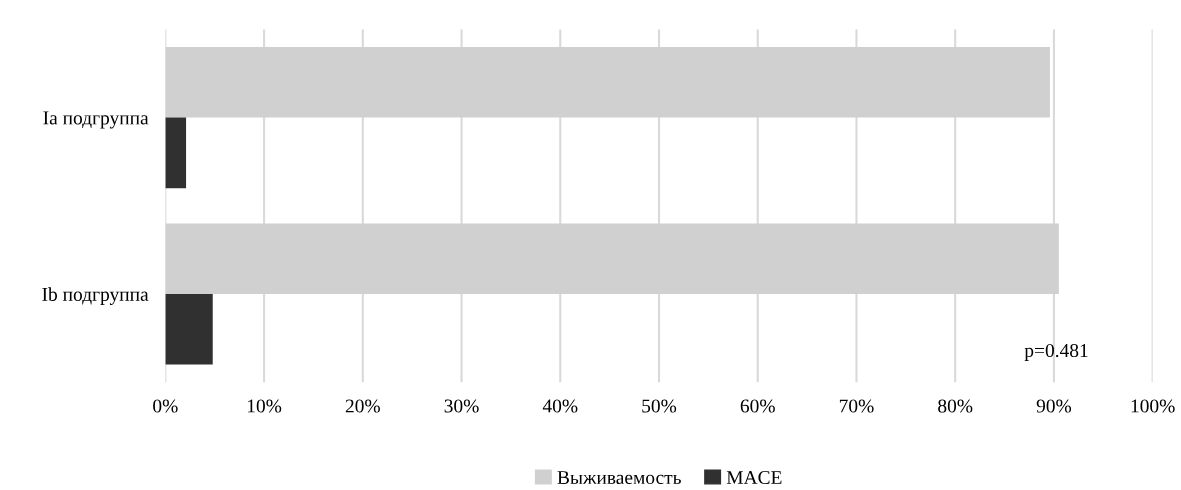 This screenshot has height=490, width=1181. Describe the element at coordinates (1054, 406) in the screenshot. I see `x-tick-label: 90%` at that location.